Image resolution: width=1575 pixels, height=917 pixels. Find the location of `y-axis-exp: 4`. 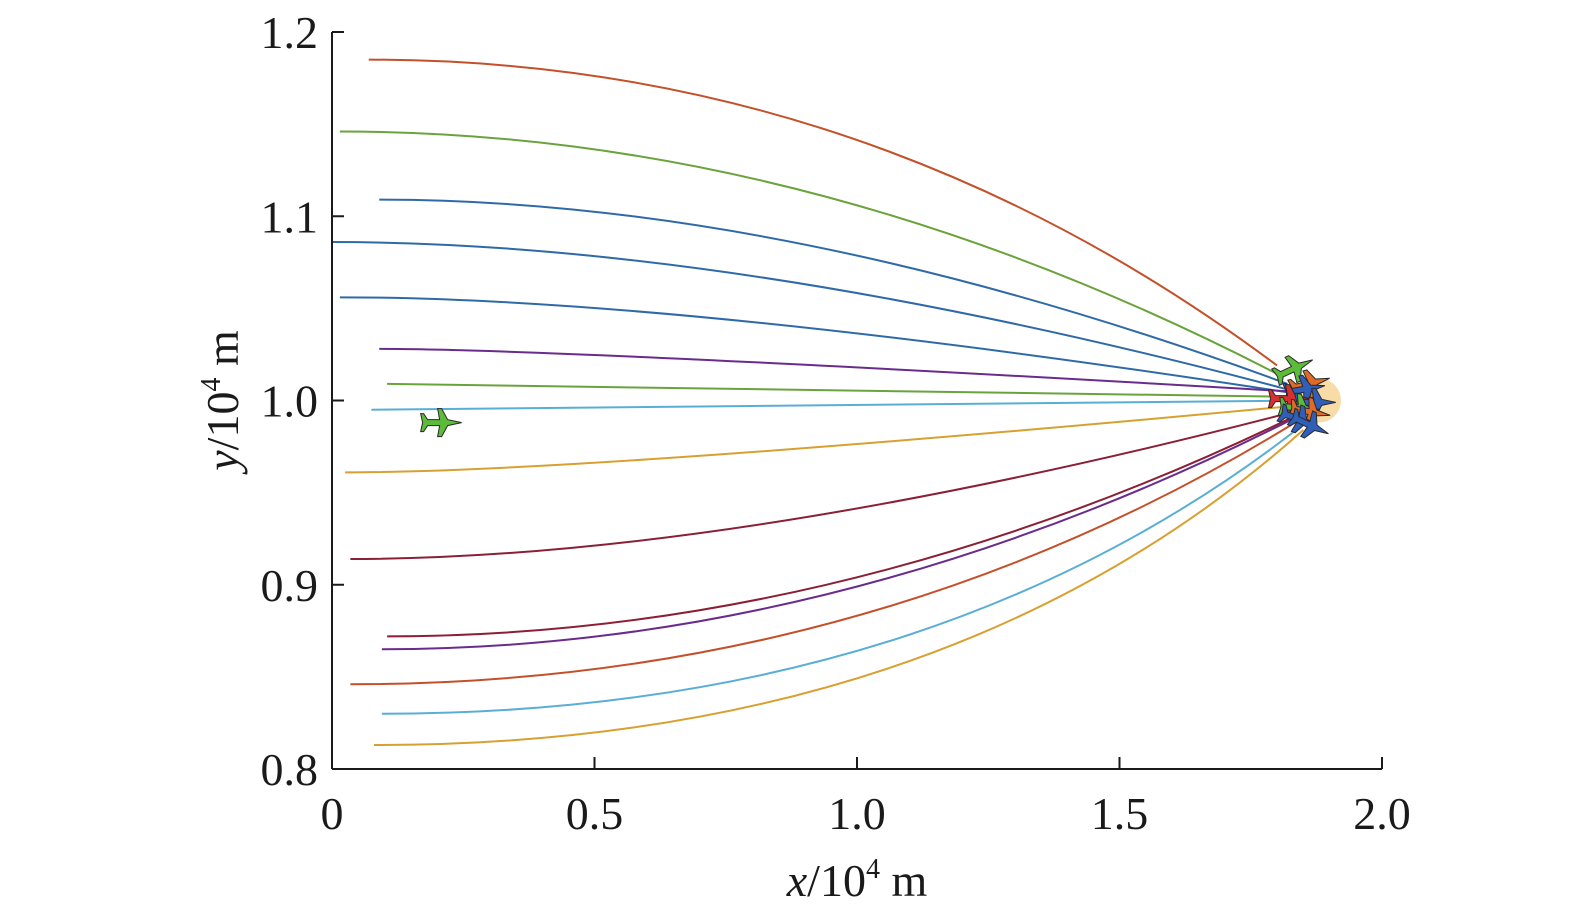

y-axis-exp: 4 is located at coordinates (211, 385).